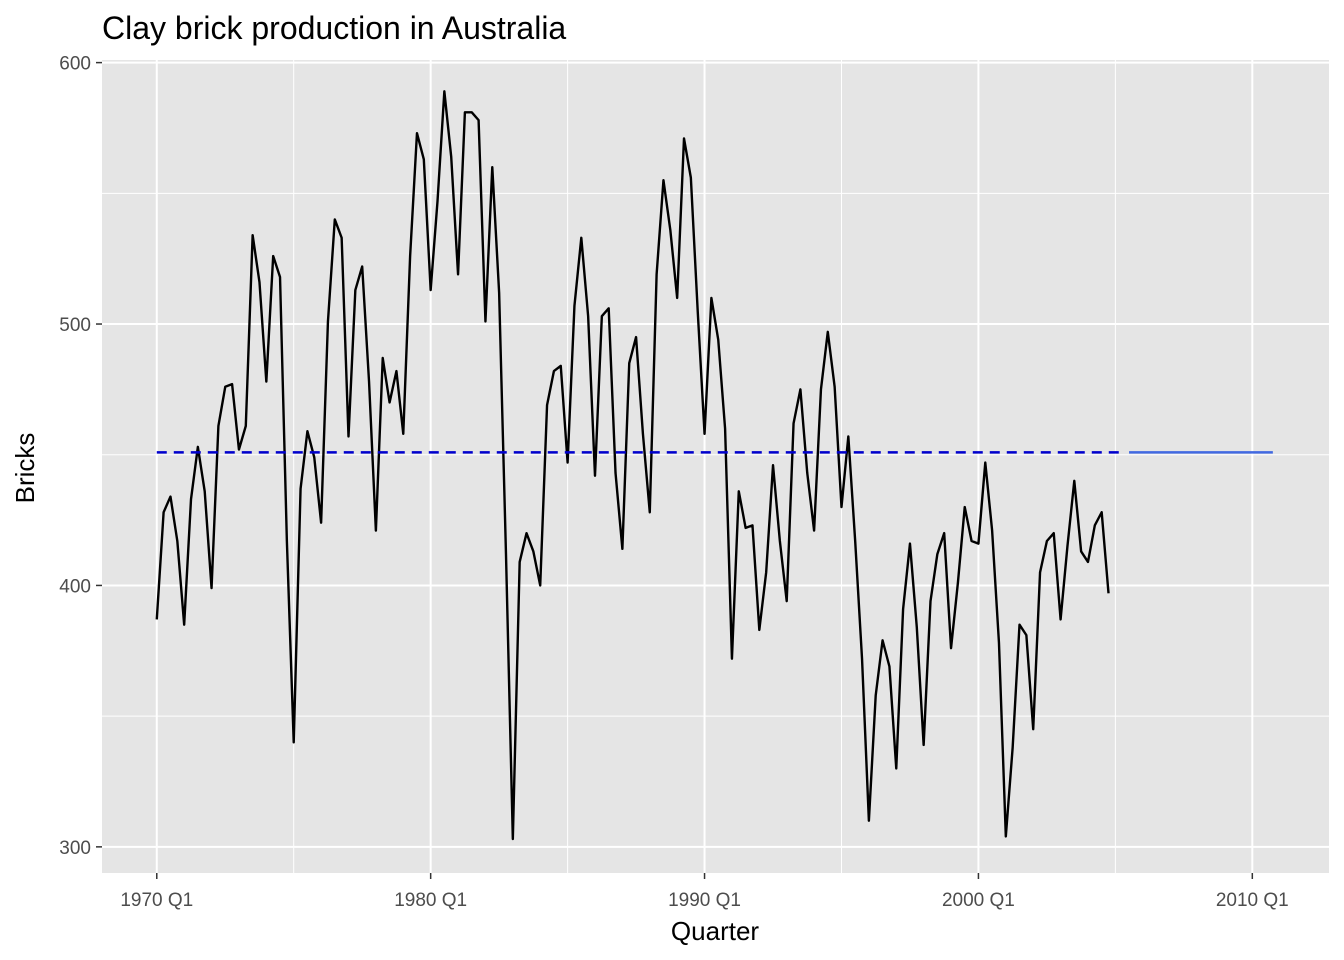  I want to click on x-axis: 1970 Q1 1980 Q1 1990 Q1 2000 Q1 2010 Q1, so click(704, 892).